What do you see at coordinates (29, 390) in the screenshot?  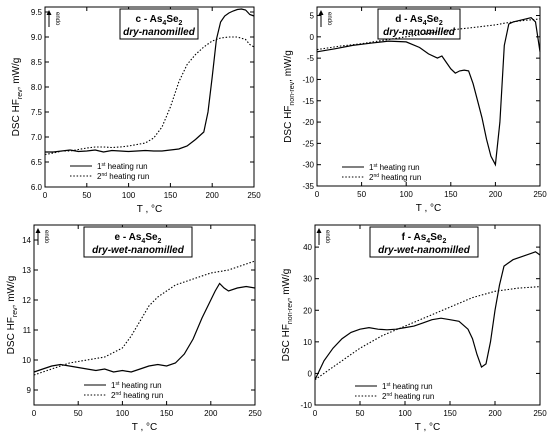 I see `y-tick-label: 9` at bounding box center [29, 390].